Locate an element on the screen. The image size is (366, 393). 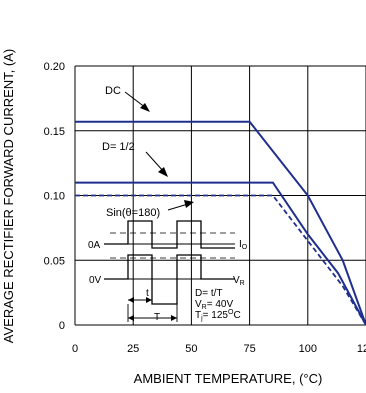
x-tick-label: 25 is located at coordinates (133, 349).